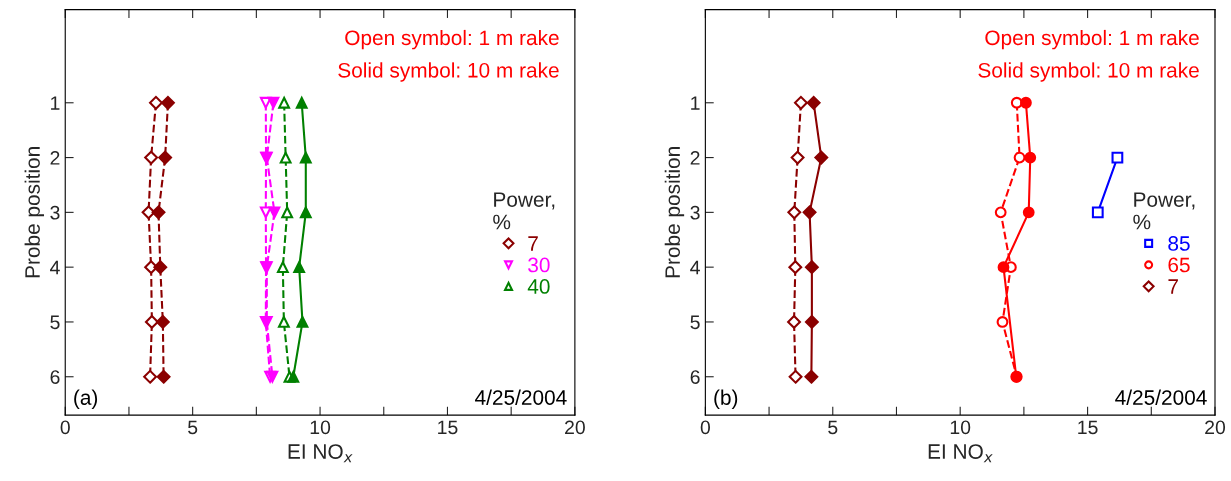 The image size is (1231, 481). What do you see at coordinates (1179, 243) in the screenshot?
I see `legend-label: 85` at bounding box center [1179, 243].